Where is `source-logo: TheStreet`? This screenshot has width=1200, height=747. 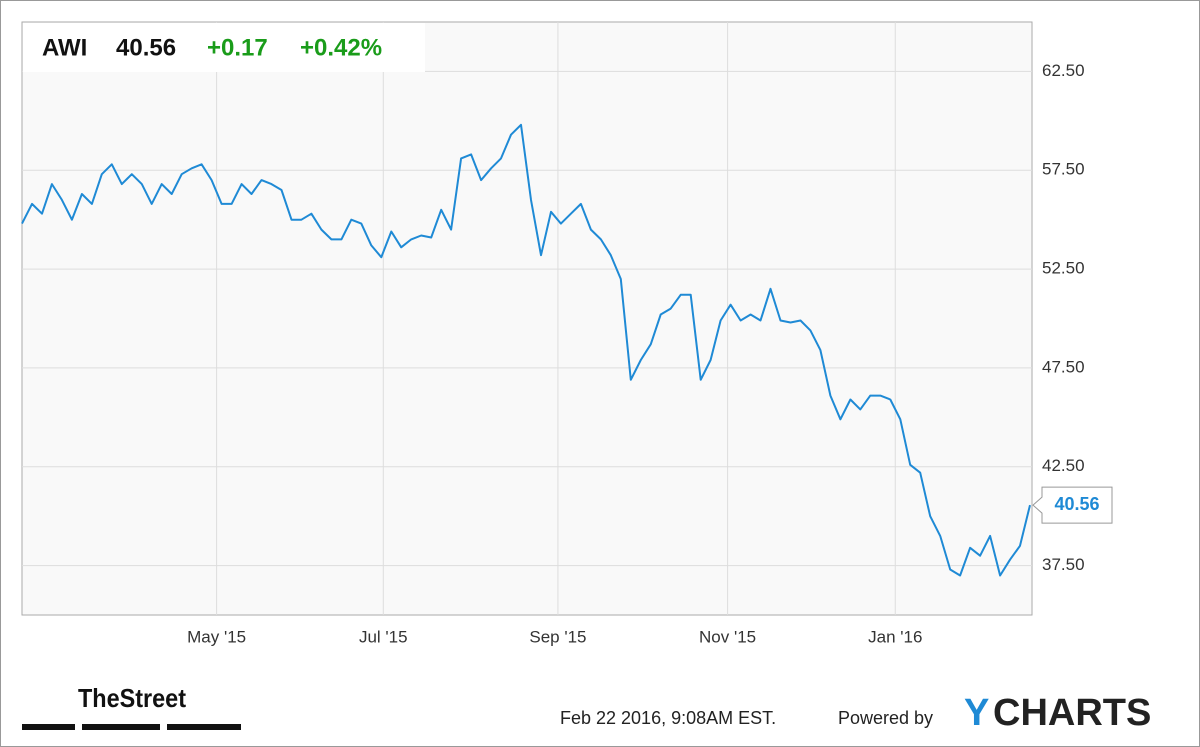
source-logo: TheStreet is located at coordinates (132, 698).